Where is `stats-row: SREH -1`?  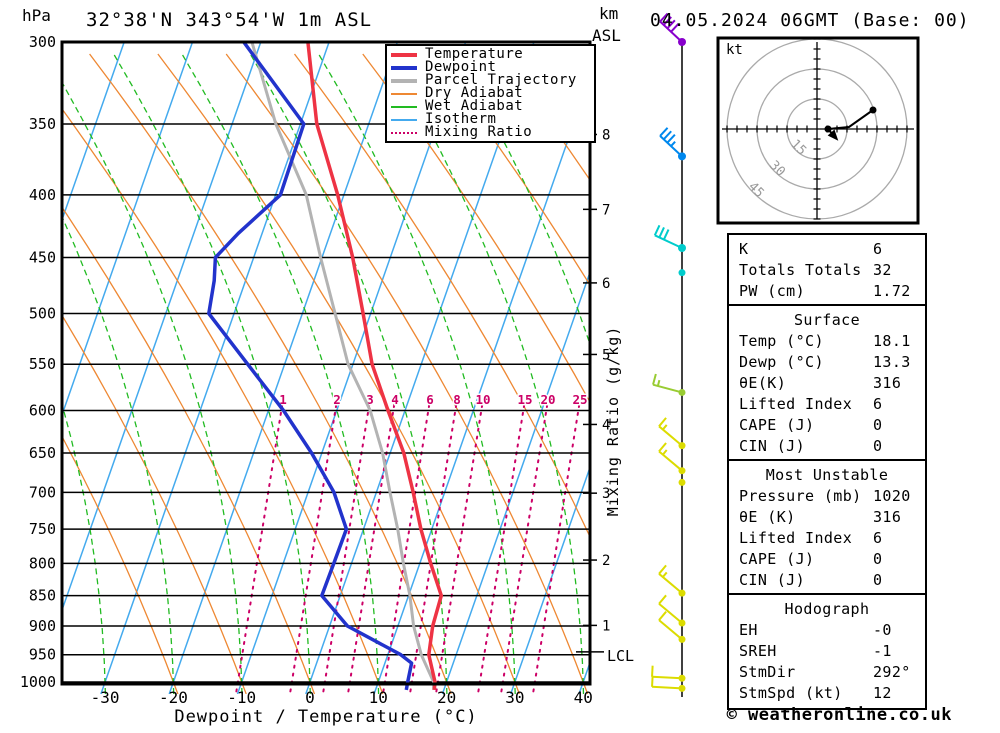 stats-row: SREH -1 is located at coordinates (827, 651).